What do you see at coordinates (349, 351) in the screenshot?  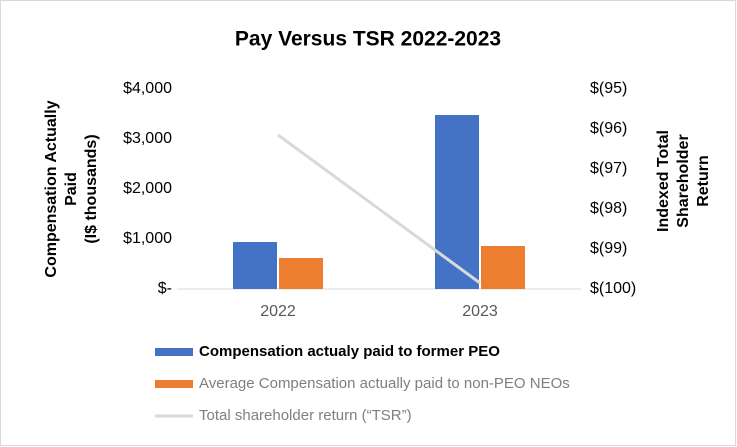 I see `legend-label: Compensation actualy paid to former PEO` at bounding box center [349, 351].